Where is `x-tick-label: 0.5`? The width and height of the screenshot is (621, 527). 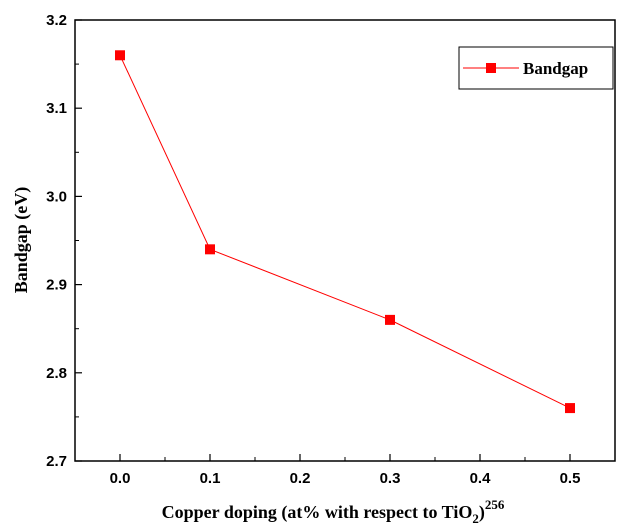
x-tick-label: 0.5 is located at coordinates (570, 478).